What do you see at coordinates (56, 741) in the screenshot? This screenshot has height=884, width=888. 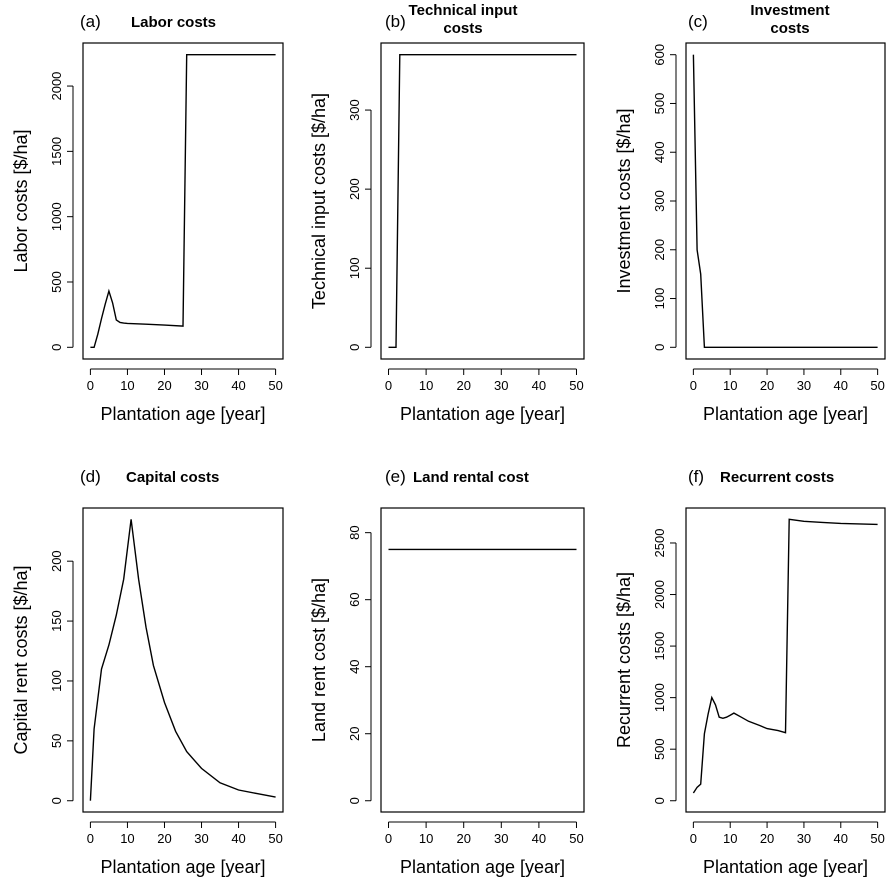 I see `y-tick-label: 50` at bounding box center [56, 741].